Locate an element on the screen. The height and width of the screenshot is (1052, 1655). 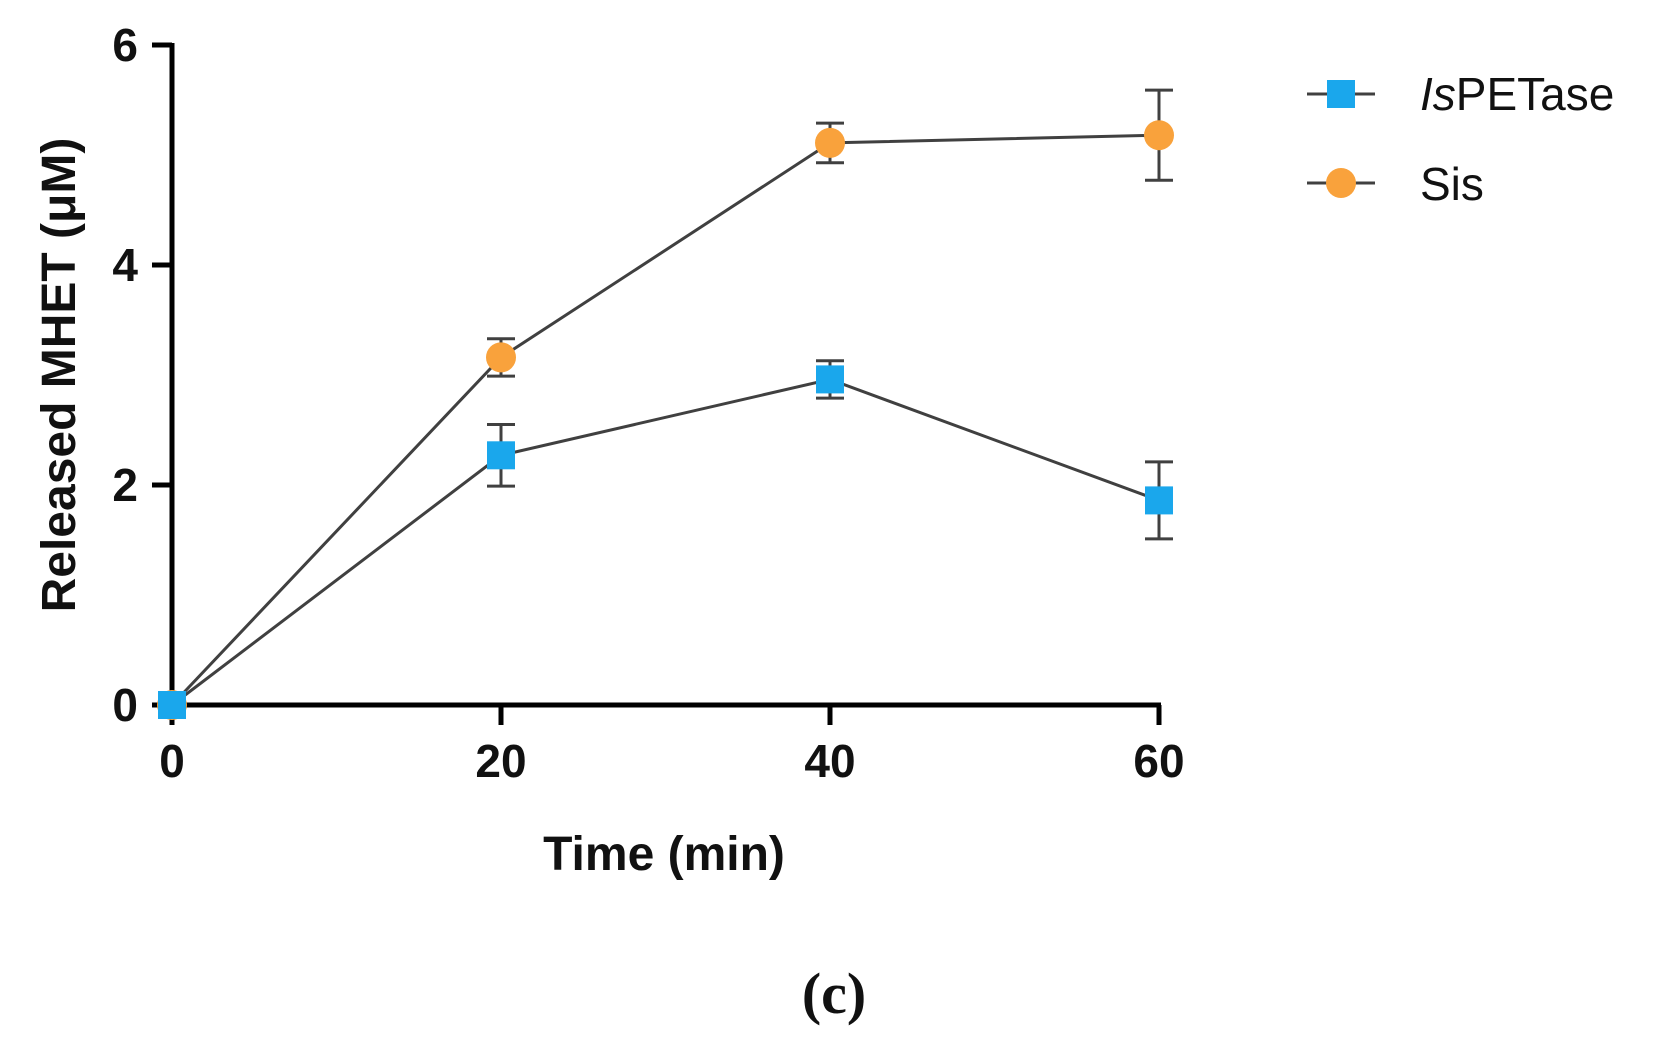
legend-item-ispetase: IsPETase is located at coordinates (1460, 94).